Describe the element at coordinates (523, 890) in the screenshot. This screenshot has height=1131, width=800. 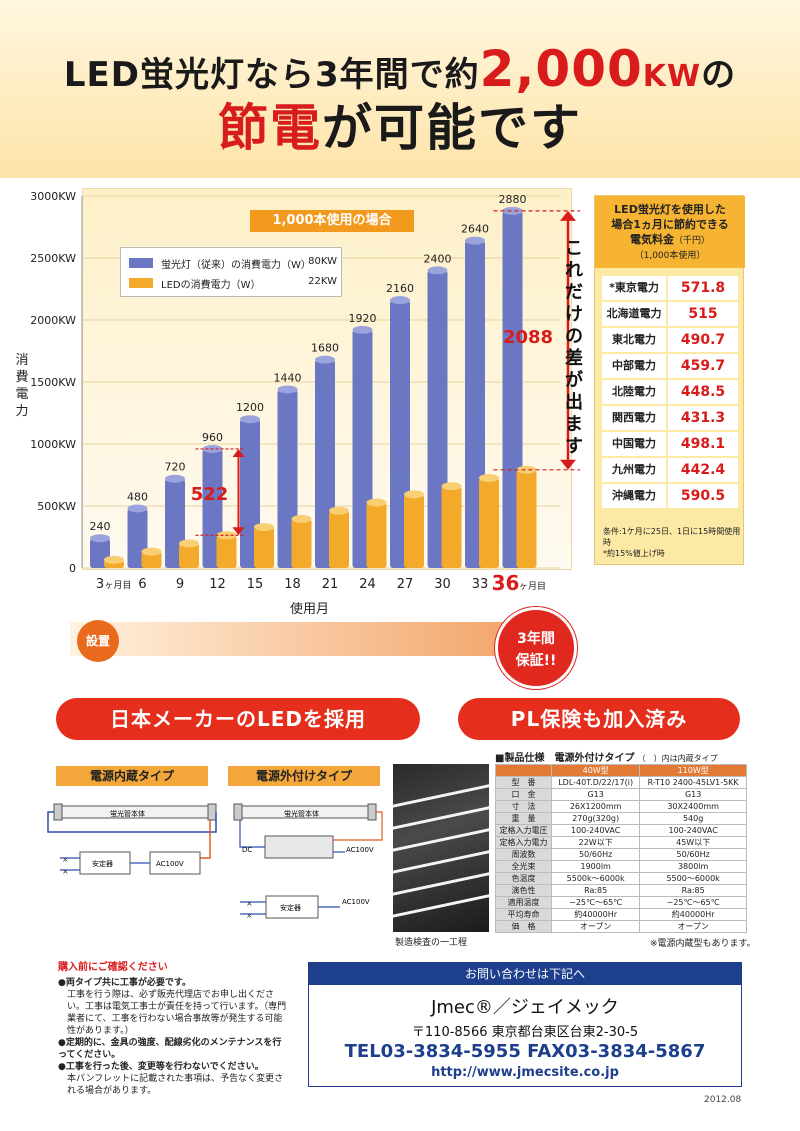
I see `spec-key: 演色性` at that location.